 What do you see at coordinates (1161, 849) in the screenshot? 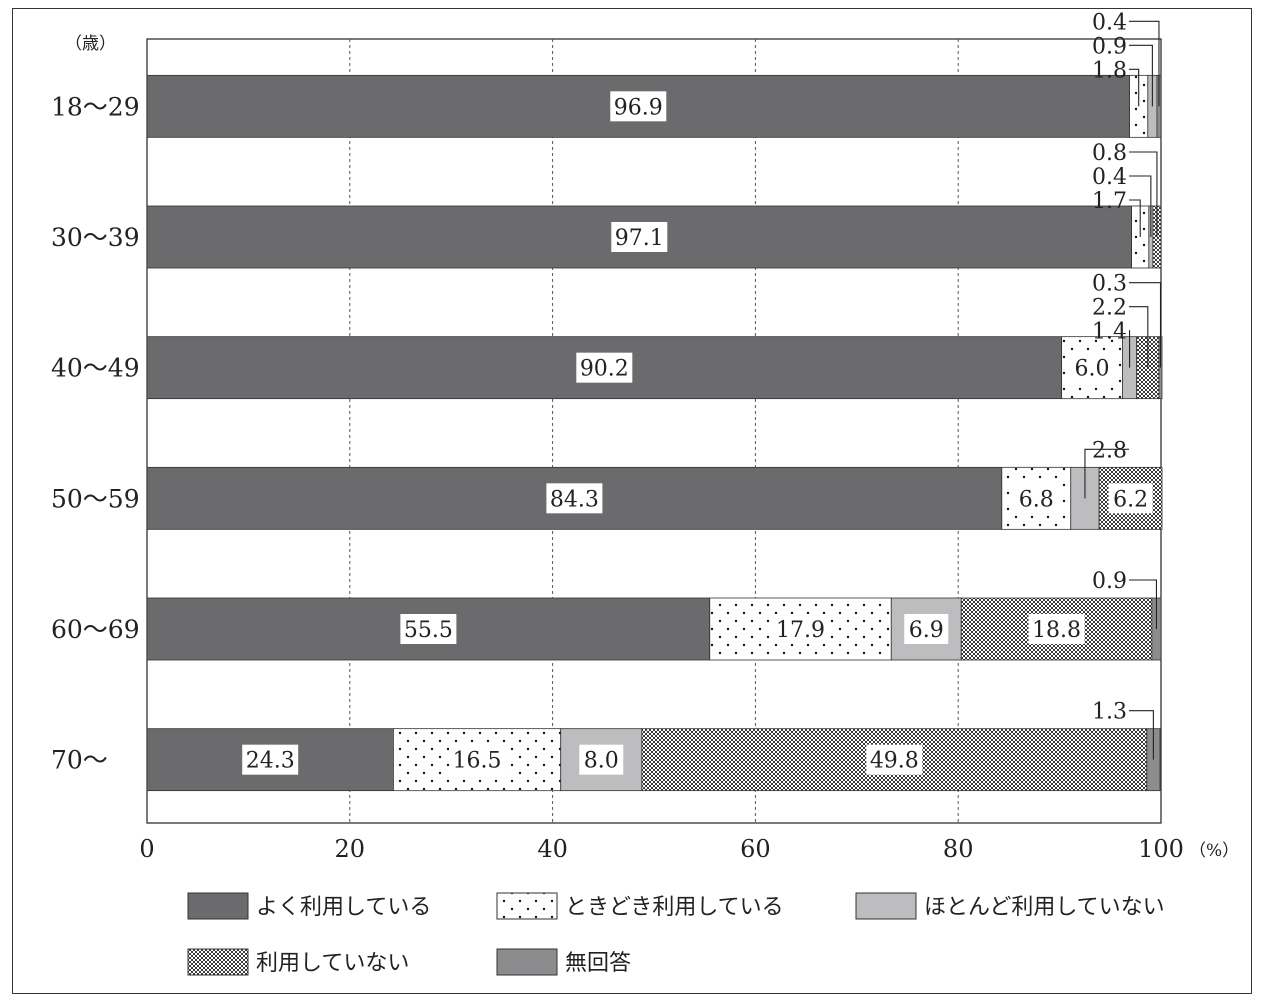
I see `x-tick-label: 100` at bounding box center [1161, 849].